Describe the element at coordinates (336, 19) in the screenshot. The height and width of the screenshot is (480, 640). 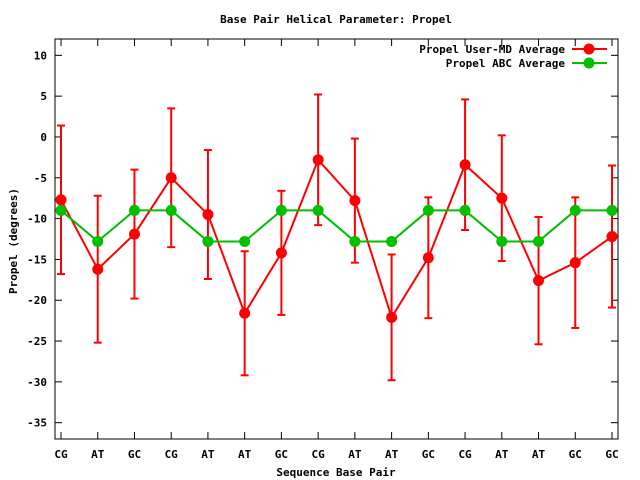
I see `chart-title: Base Pair Helical Parameter: Propel` at that location.